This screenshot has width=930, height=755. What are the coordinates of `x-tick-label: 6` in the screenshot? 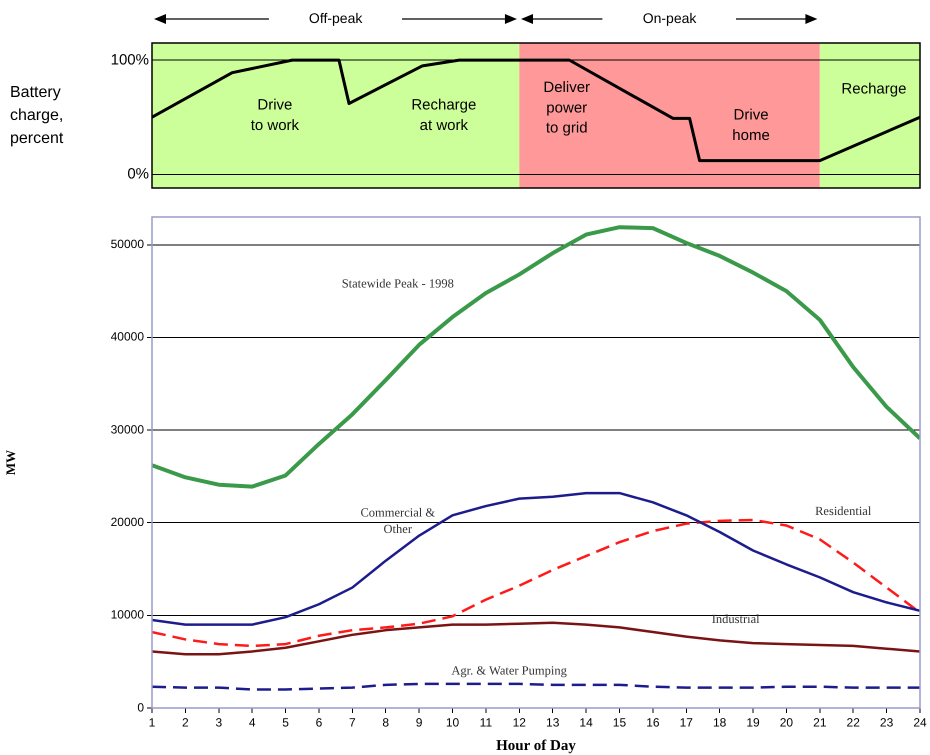 It's located at (319, 723).